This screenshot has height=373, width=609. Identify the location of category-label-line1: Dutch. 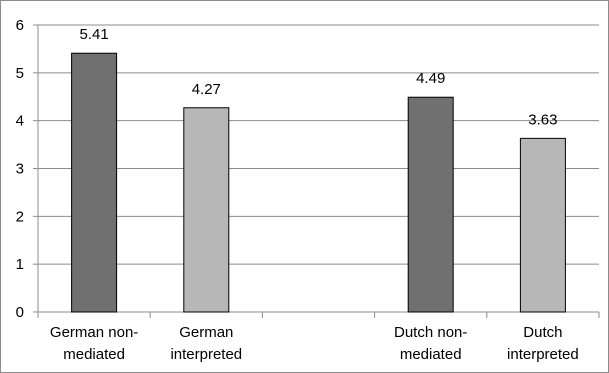
(542, 332).